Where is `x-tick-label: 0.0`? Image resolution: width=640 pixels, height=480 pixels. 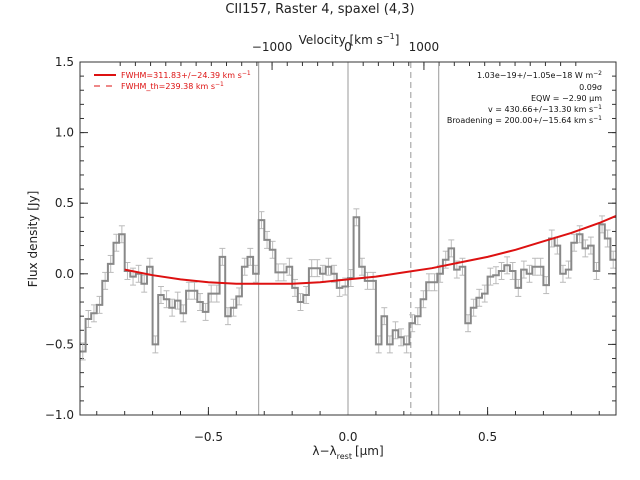
x-tick-label: 0.0 is located at coordinates (347, 437).